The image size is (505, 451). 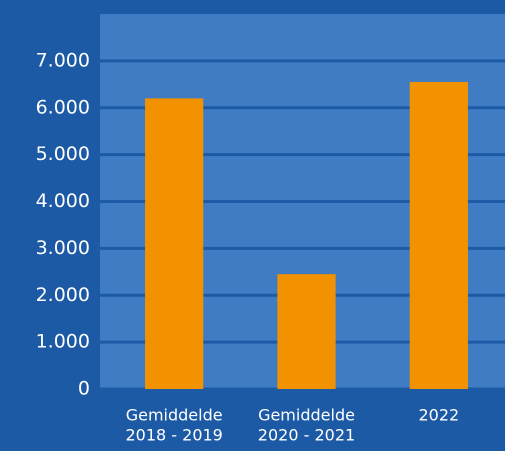 What do you see at coordinates (63, 107) in the screenshot?
I see `y-tick-label: 6.000` at bounding box center [63, 107].